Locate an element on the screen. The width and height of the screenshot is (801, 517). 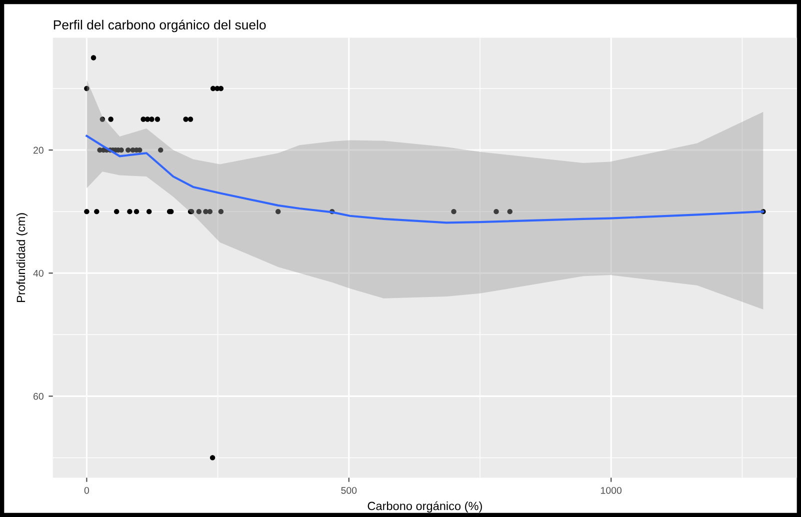
y-tick-label: 60 is located at coordinates (39, 396).